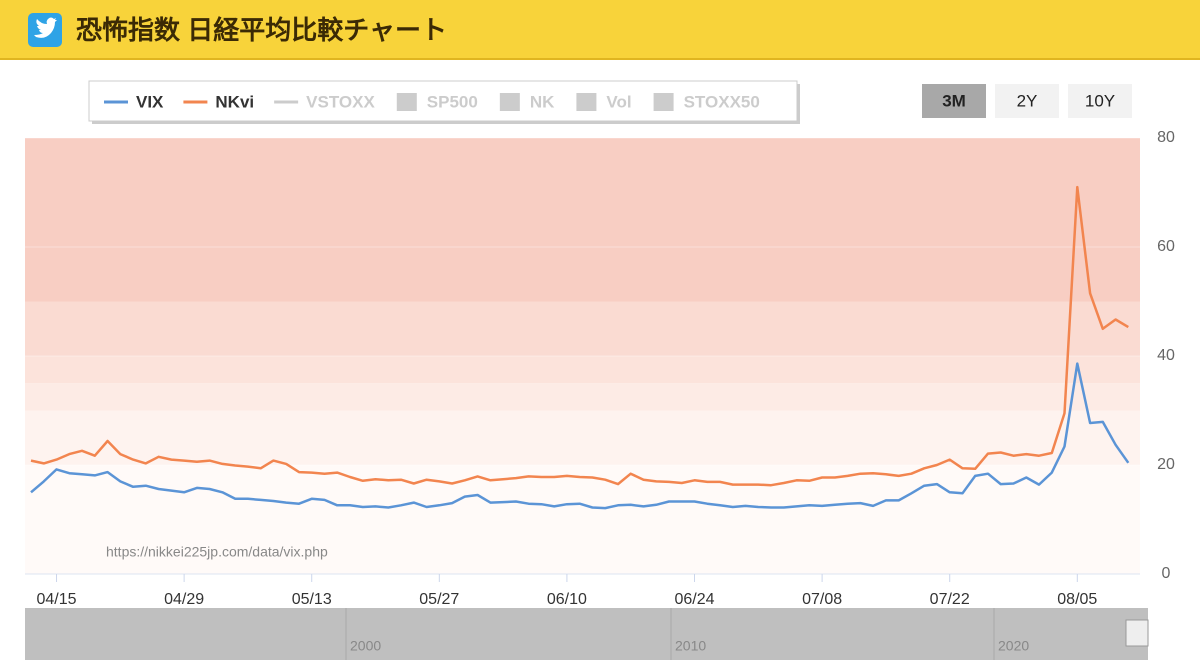  I want to click on legend-label: STOXX50, so click(722, 101).